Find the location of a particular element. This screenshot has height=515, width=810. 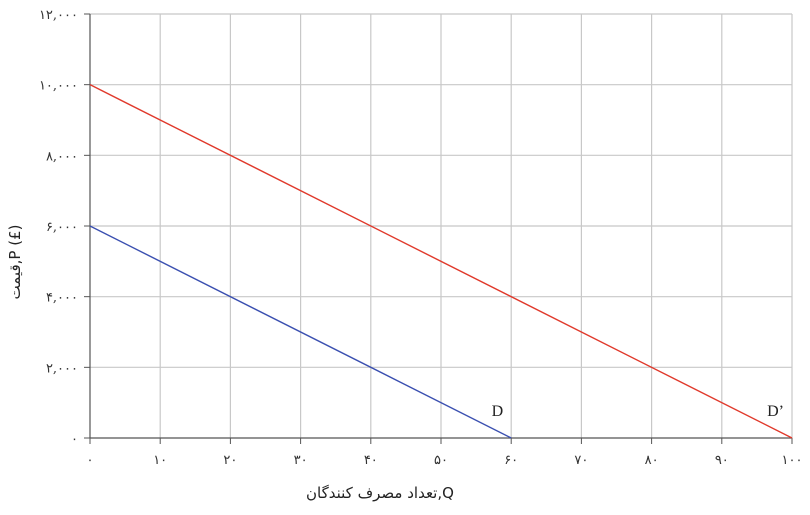

y-axis-title: قیمت,P (£) is located at coordinates (15, 262).